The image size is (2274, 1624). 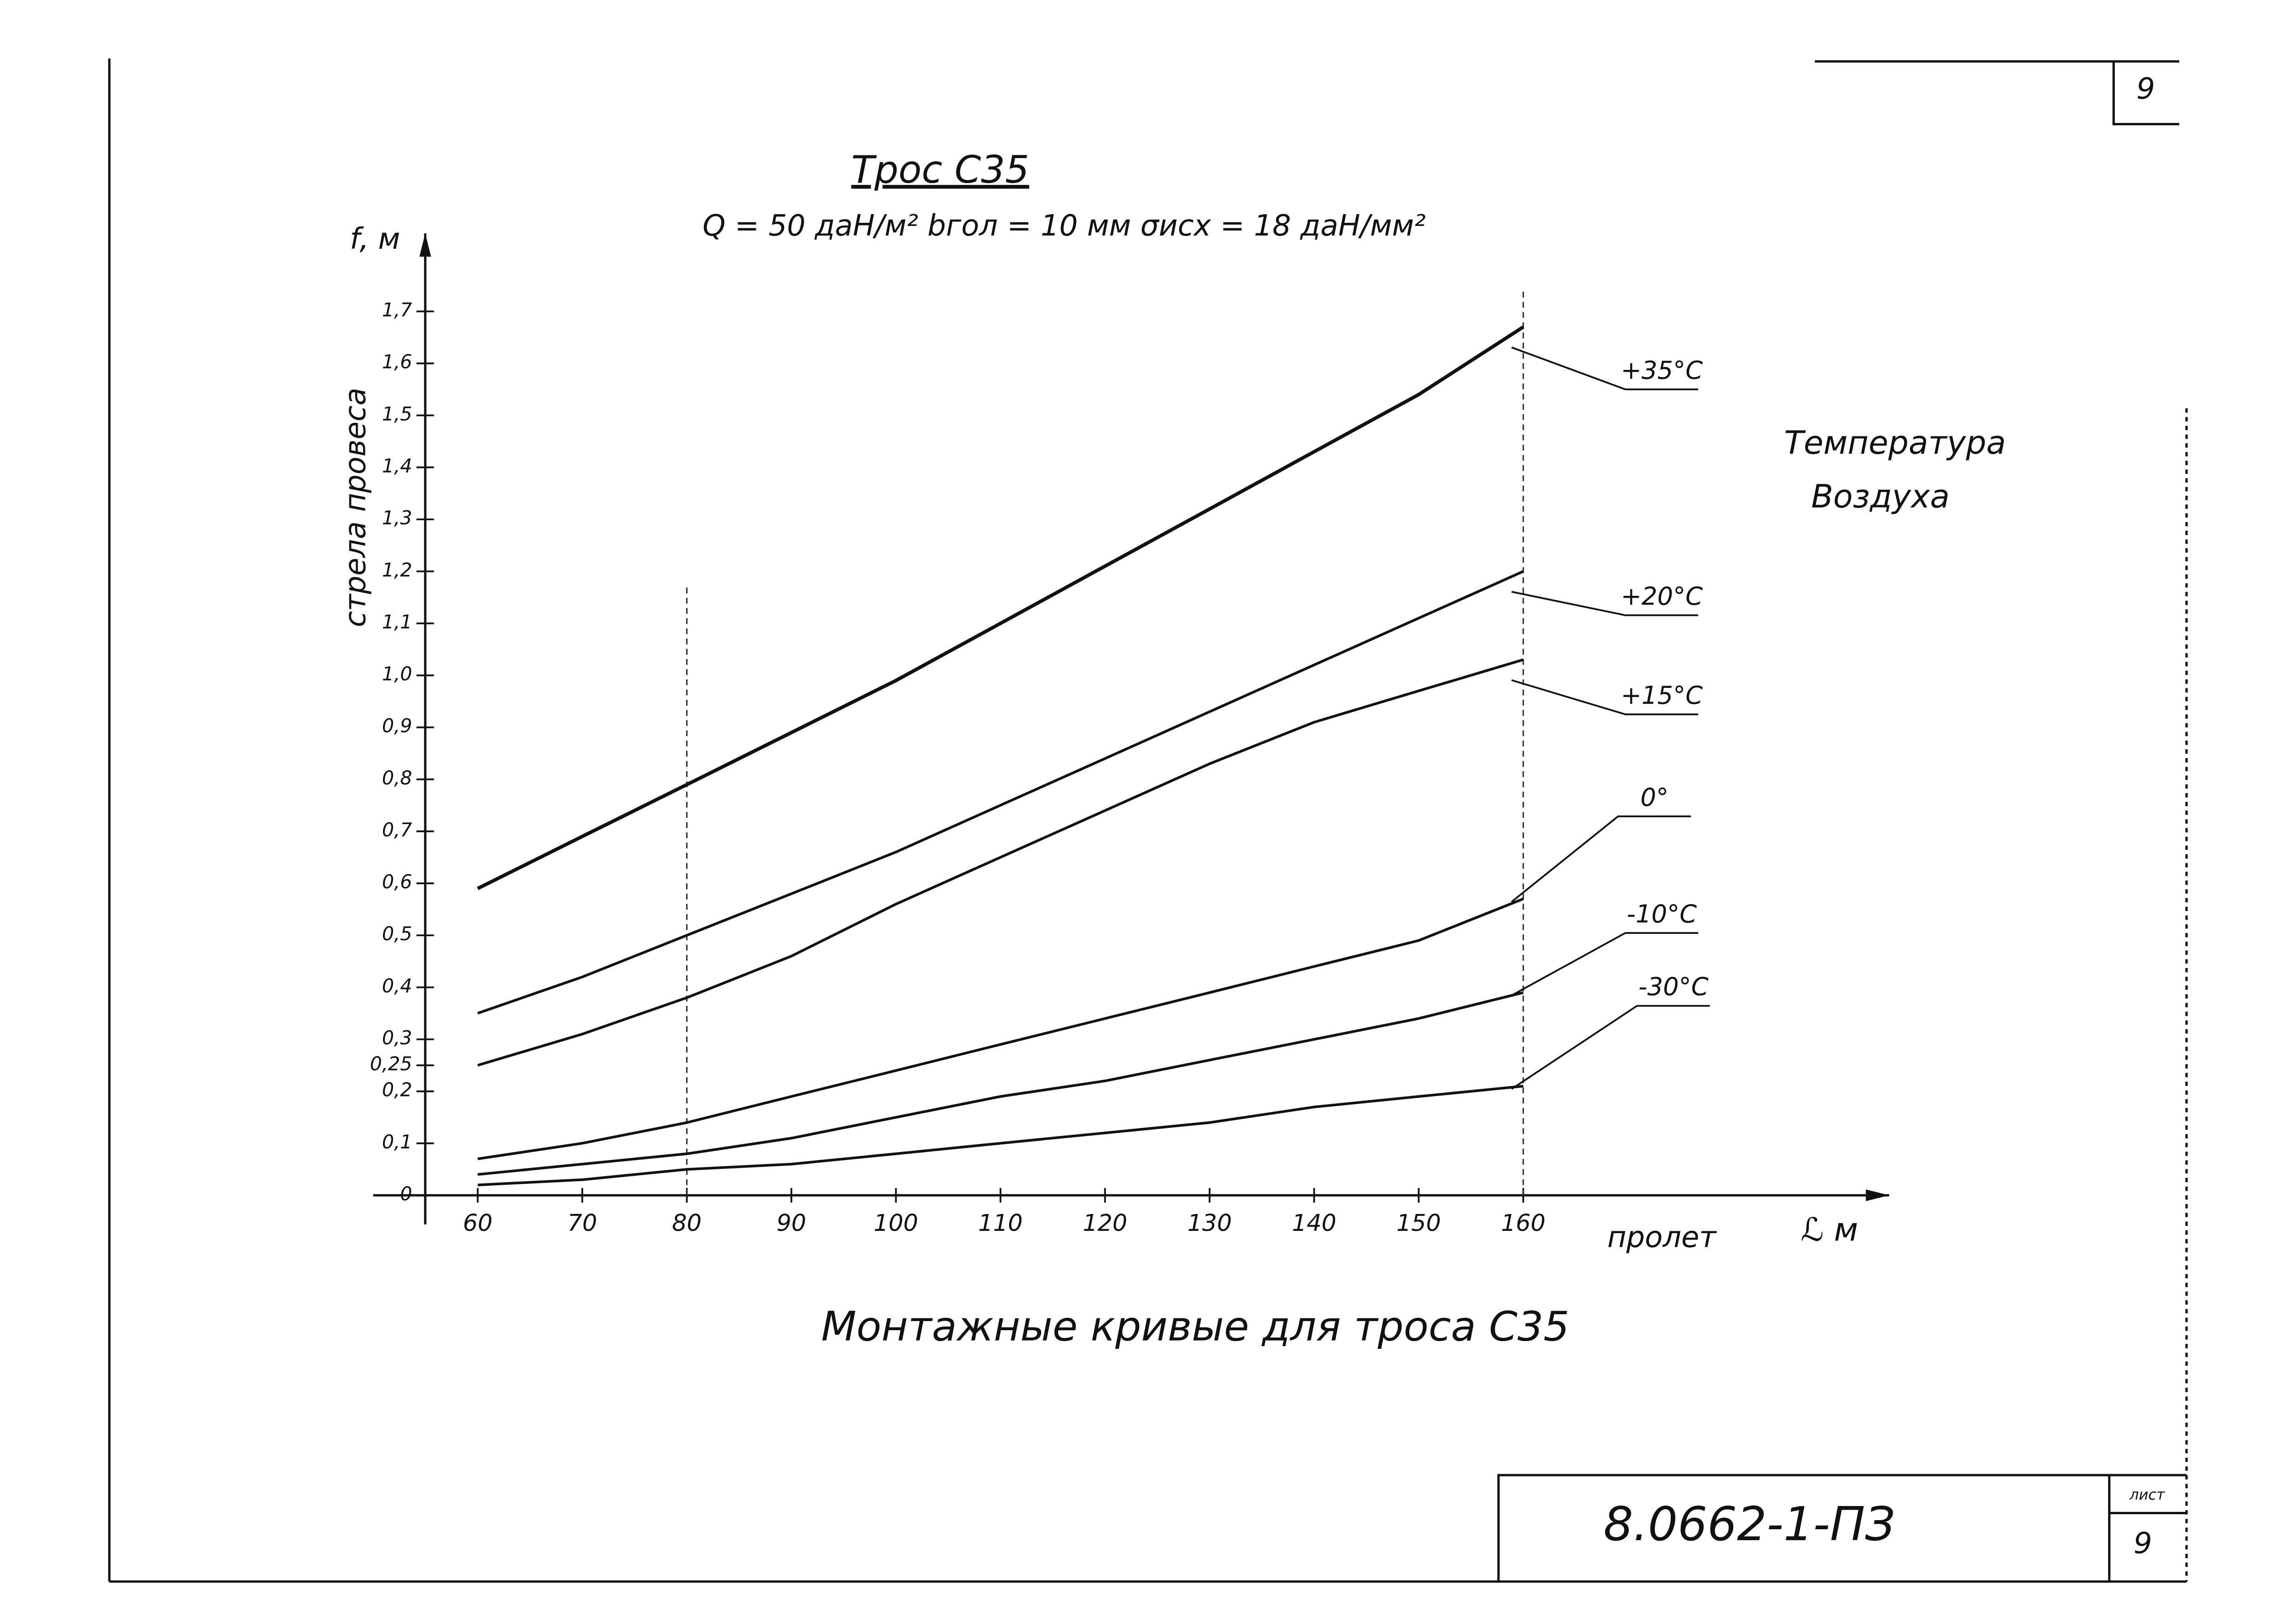 What do you see at coordinates (391, 1064) in the screenshot?
I see `y-tick-label: 0,25` at bounding box center [391, 1064].